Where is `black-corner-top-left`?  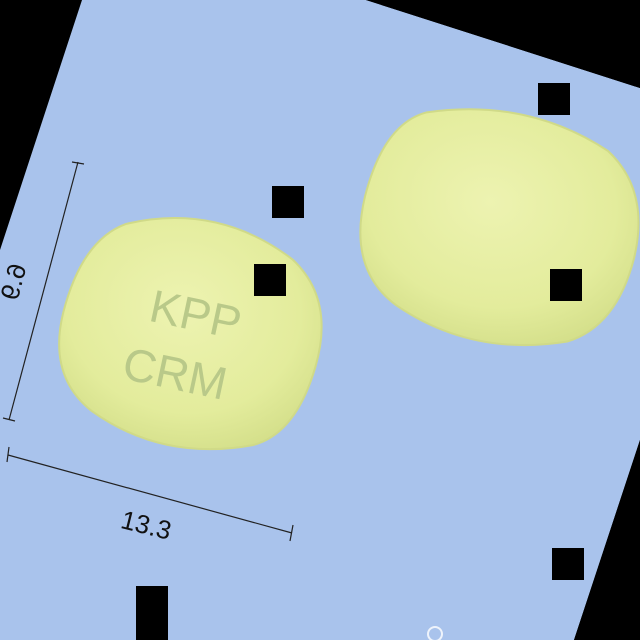
black-corner-top-left is located at coordinates (41, 125).